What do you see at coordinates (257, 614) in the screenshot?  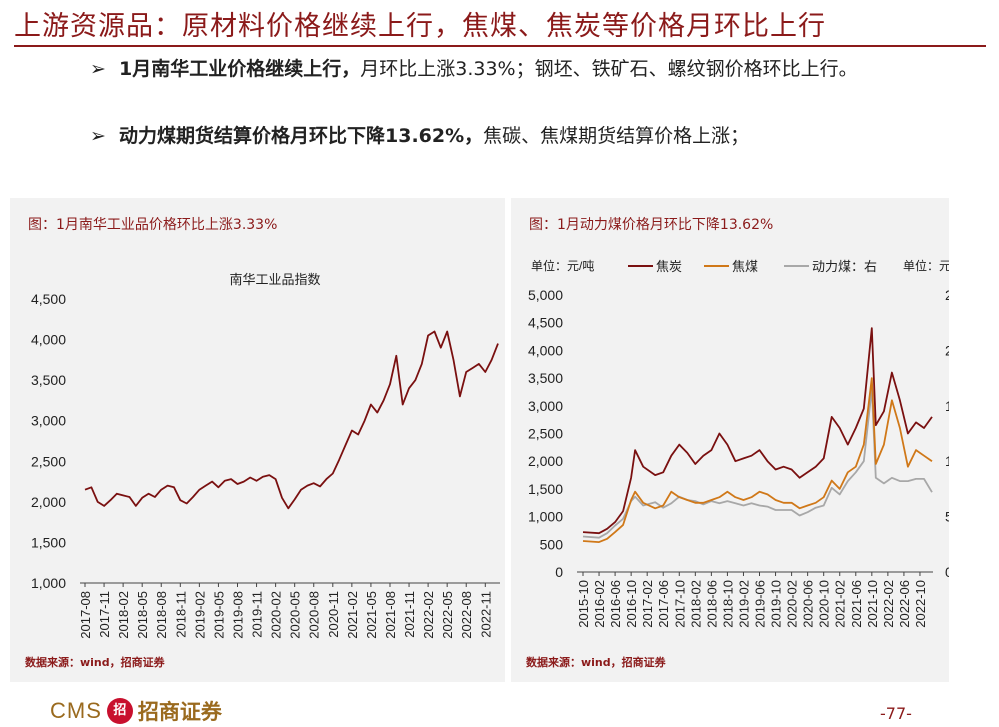 I see `x-tick-label: 2019-11` at bounding box center [257, 614].